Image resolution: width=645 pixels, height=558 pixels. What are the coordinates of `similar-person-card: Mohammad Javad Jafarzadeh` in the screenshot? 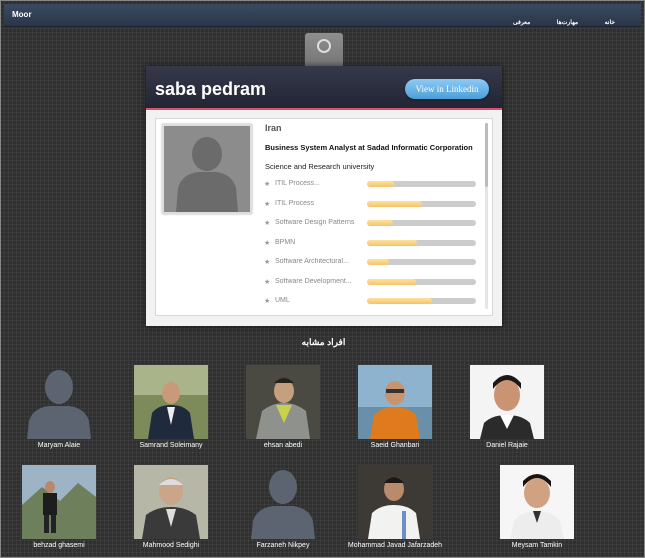 It's located at (395, 507).